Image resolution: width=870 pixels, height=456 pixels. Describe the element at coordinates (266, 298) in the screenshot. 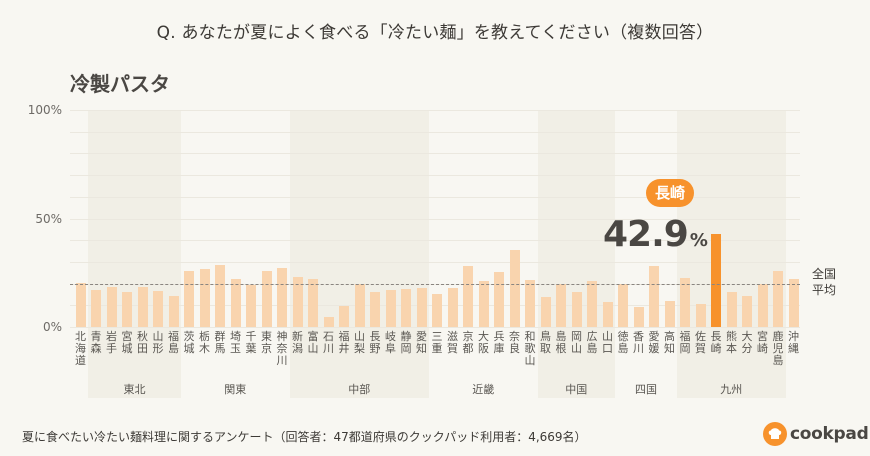

I see `bar-東京` at that location.